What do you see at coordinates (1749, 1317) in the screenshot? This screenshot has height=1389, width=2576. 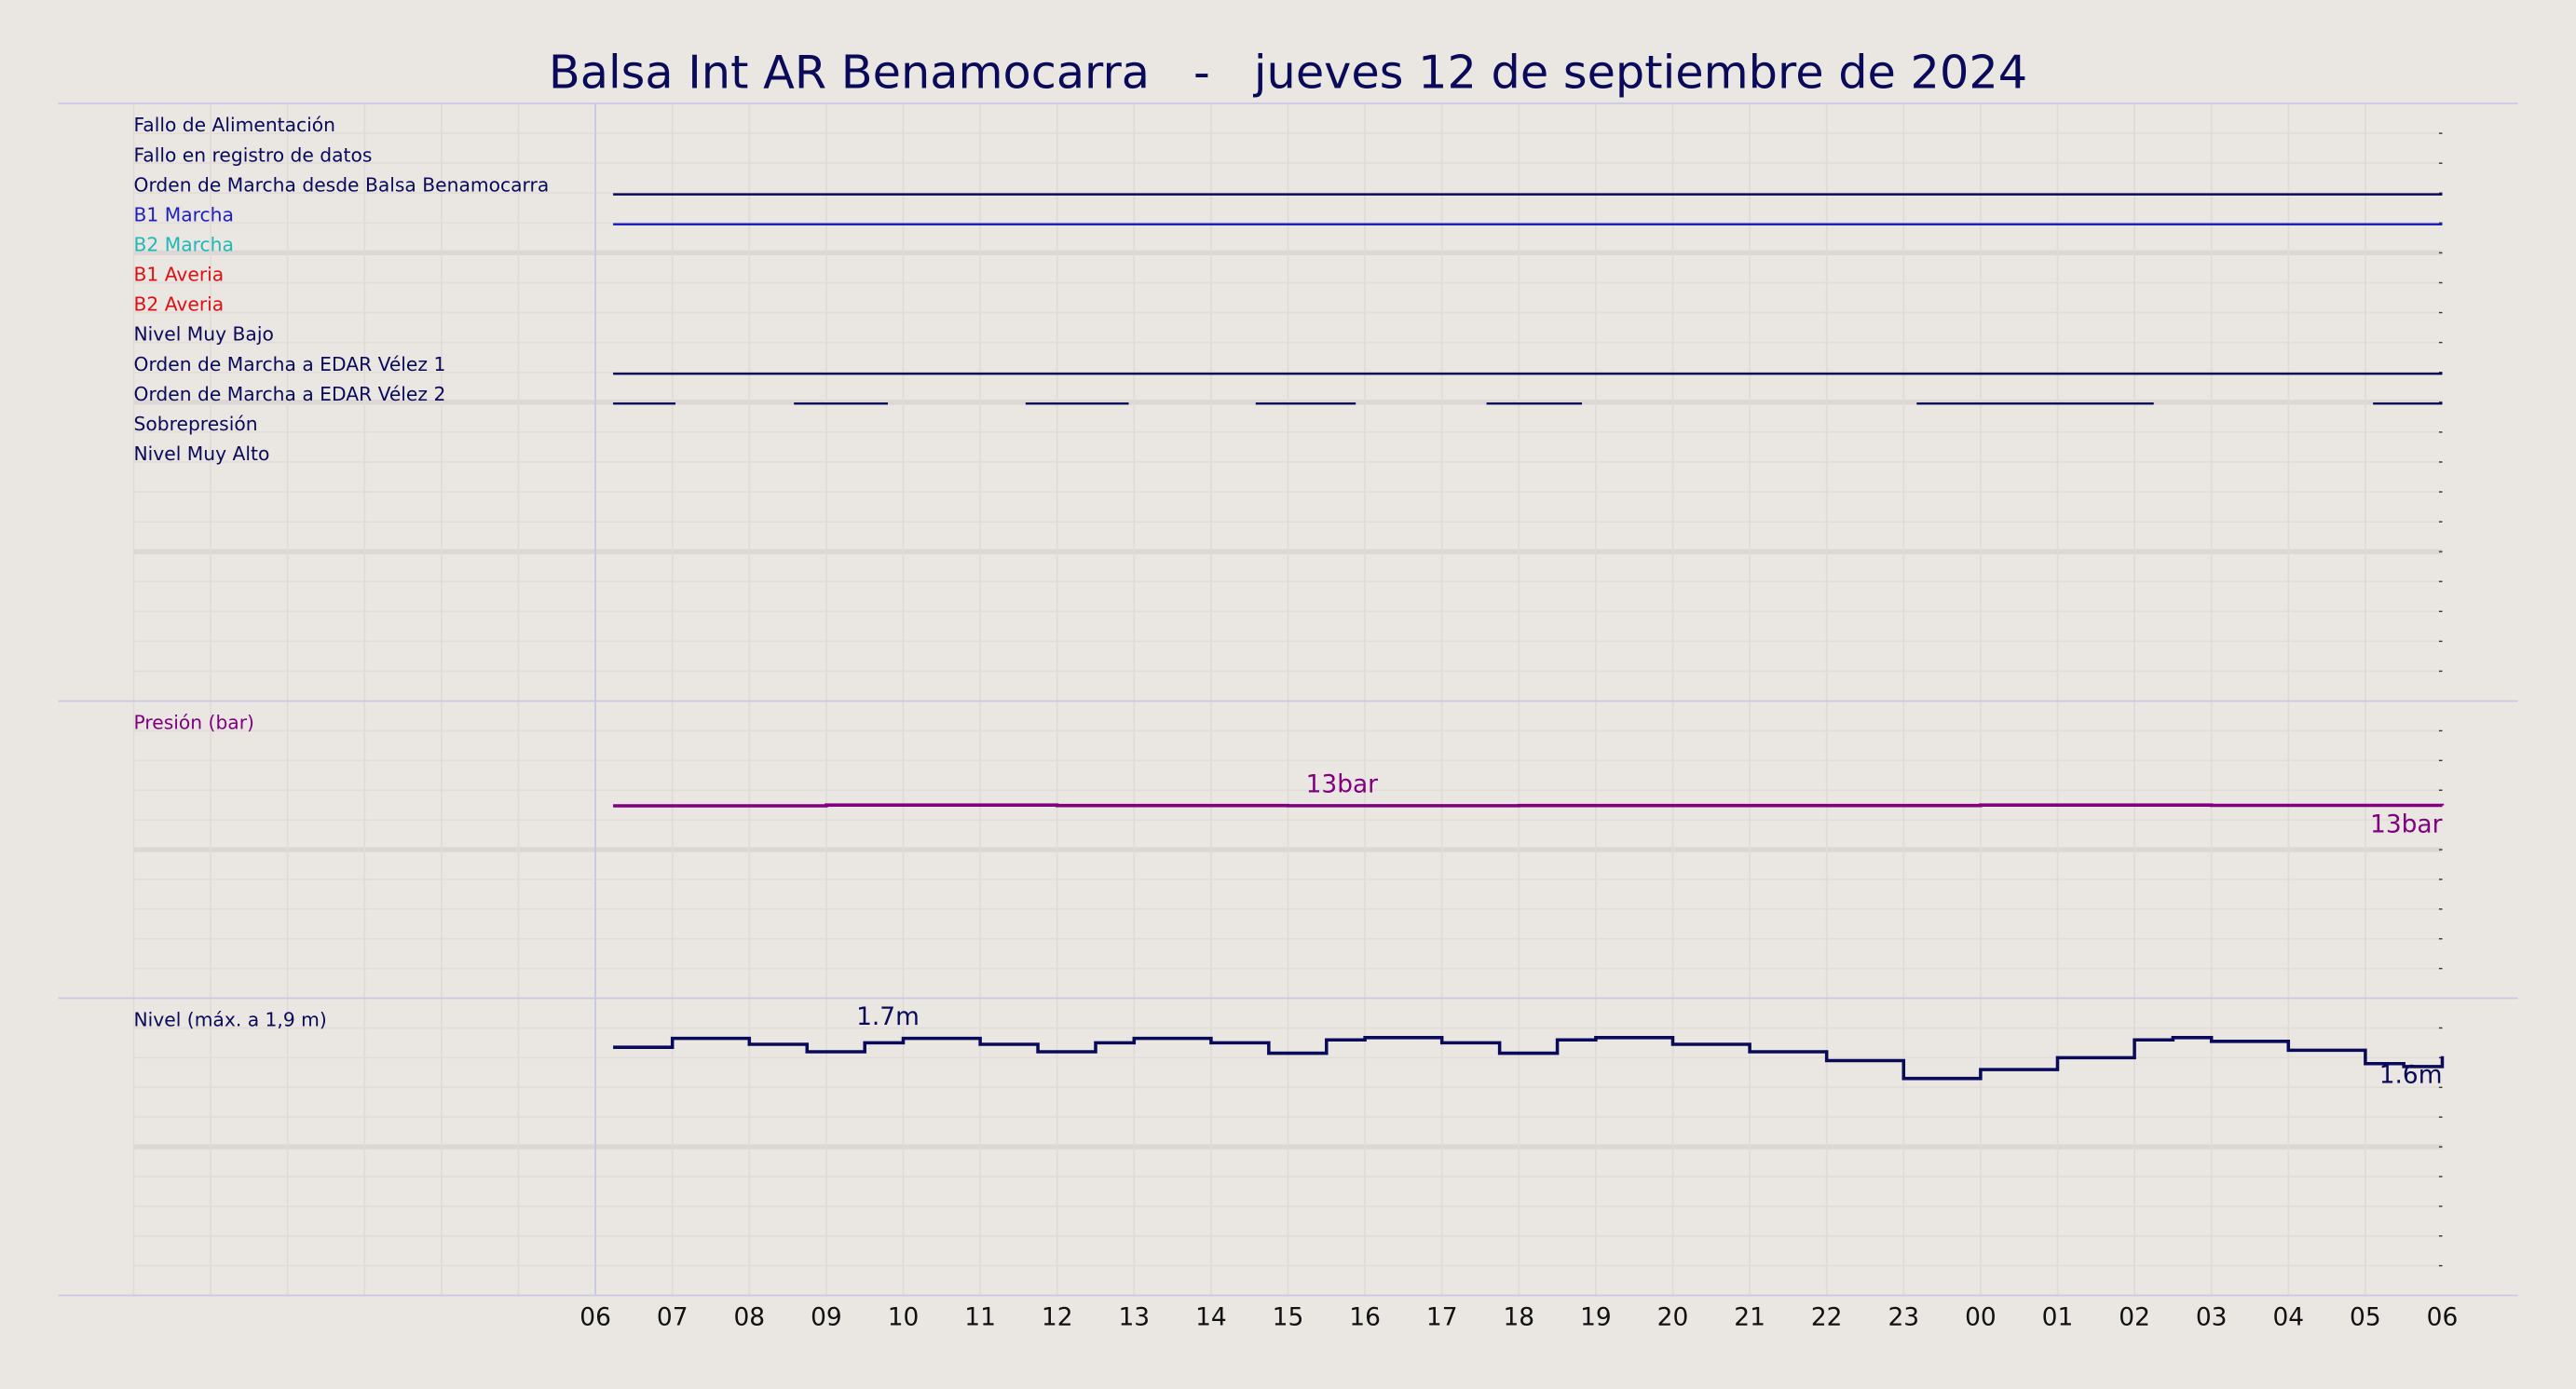 I see `x-tick-label: 21` at bounding box center [1749, 1317].